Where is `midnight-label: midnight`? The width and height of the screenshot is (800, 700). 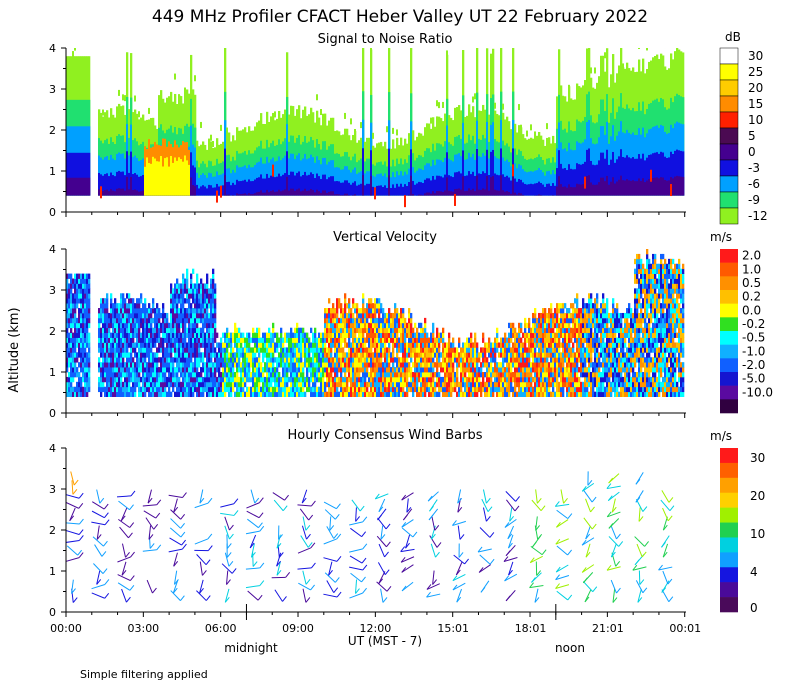
midnight-label: midnight is located at coordinates (251, 648).